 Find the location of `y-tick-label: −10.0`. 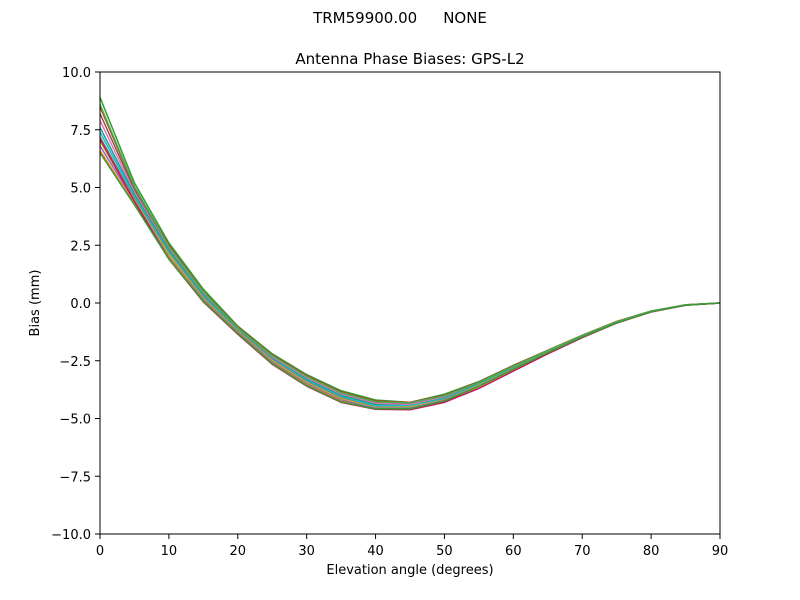

y-tick-label: −10.0 is located at coordinates (71, 535).